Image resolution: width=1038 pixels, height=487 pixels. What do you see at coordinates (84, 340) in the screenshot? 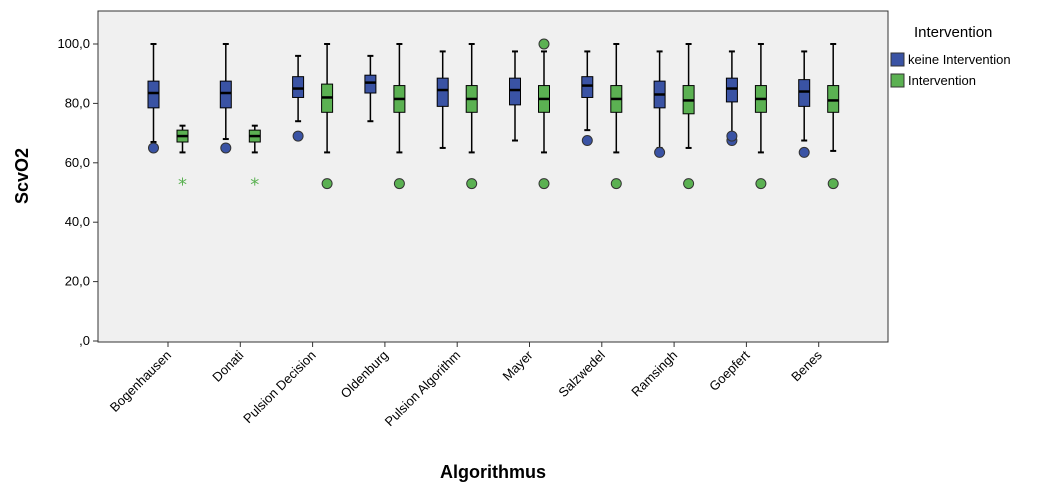
I see `y-tick-label: ,0` at bounding box center [84, 340].